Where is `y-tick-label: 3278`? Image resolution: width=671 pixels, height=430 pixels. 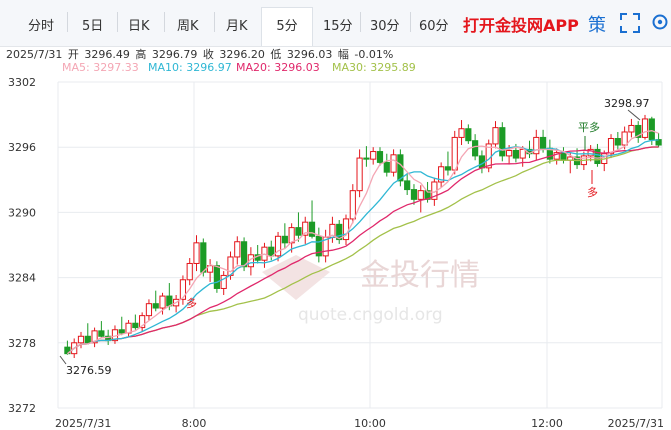
y-tick-label: 3278 is located at coordinates (22, 343).